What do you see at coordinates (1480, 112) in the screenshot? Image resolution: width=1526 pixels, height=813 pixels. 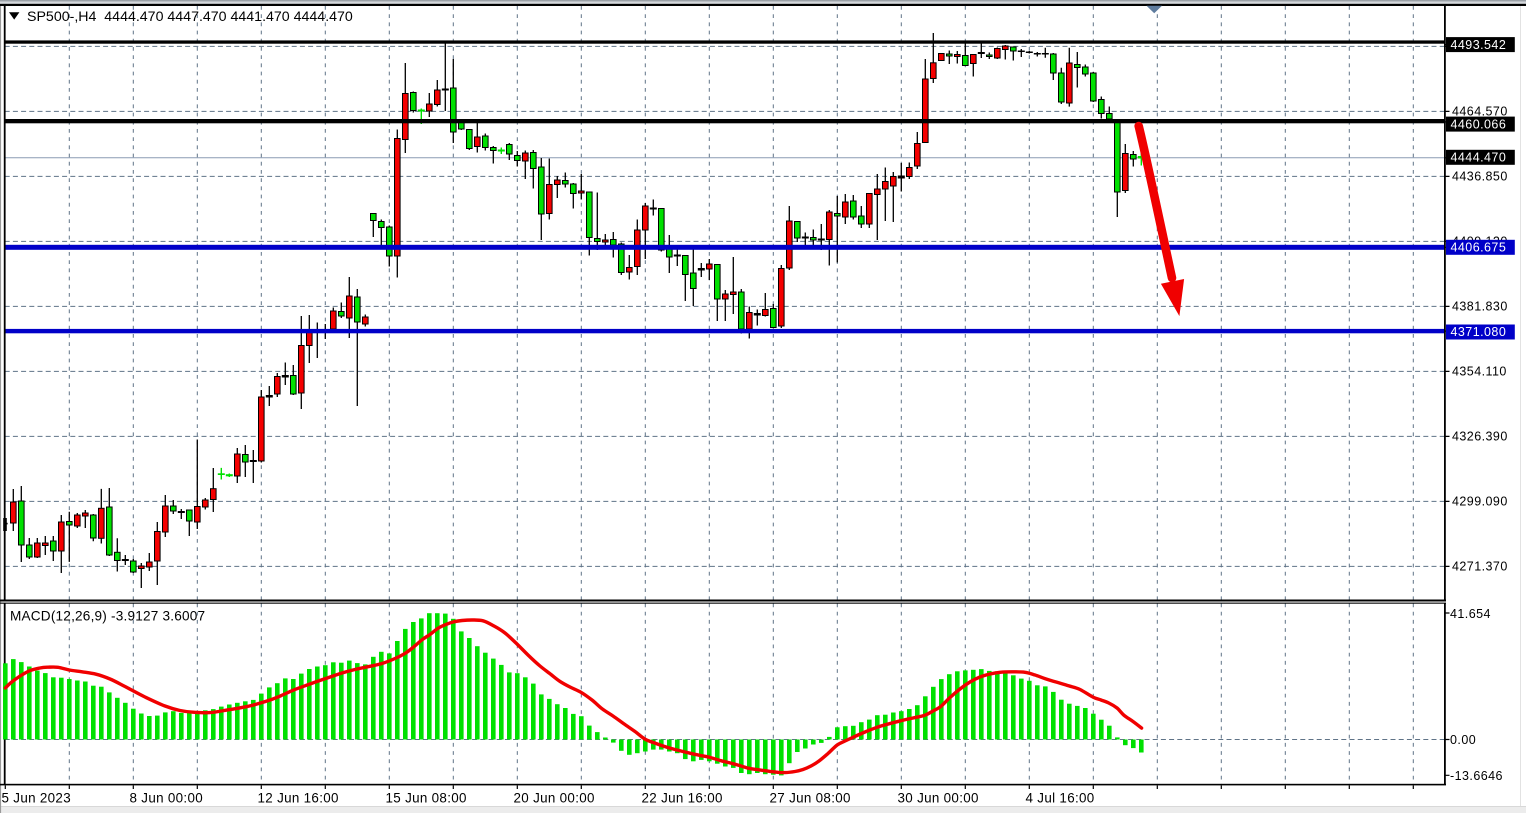 I see `svg-text: 4464.570` at bounding box center [1480, 112].